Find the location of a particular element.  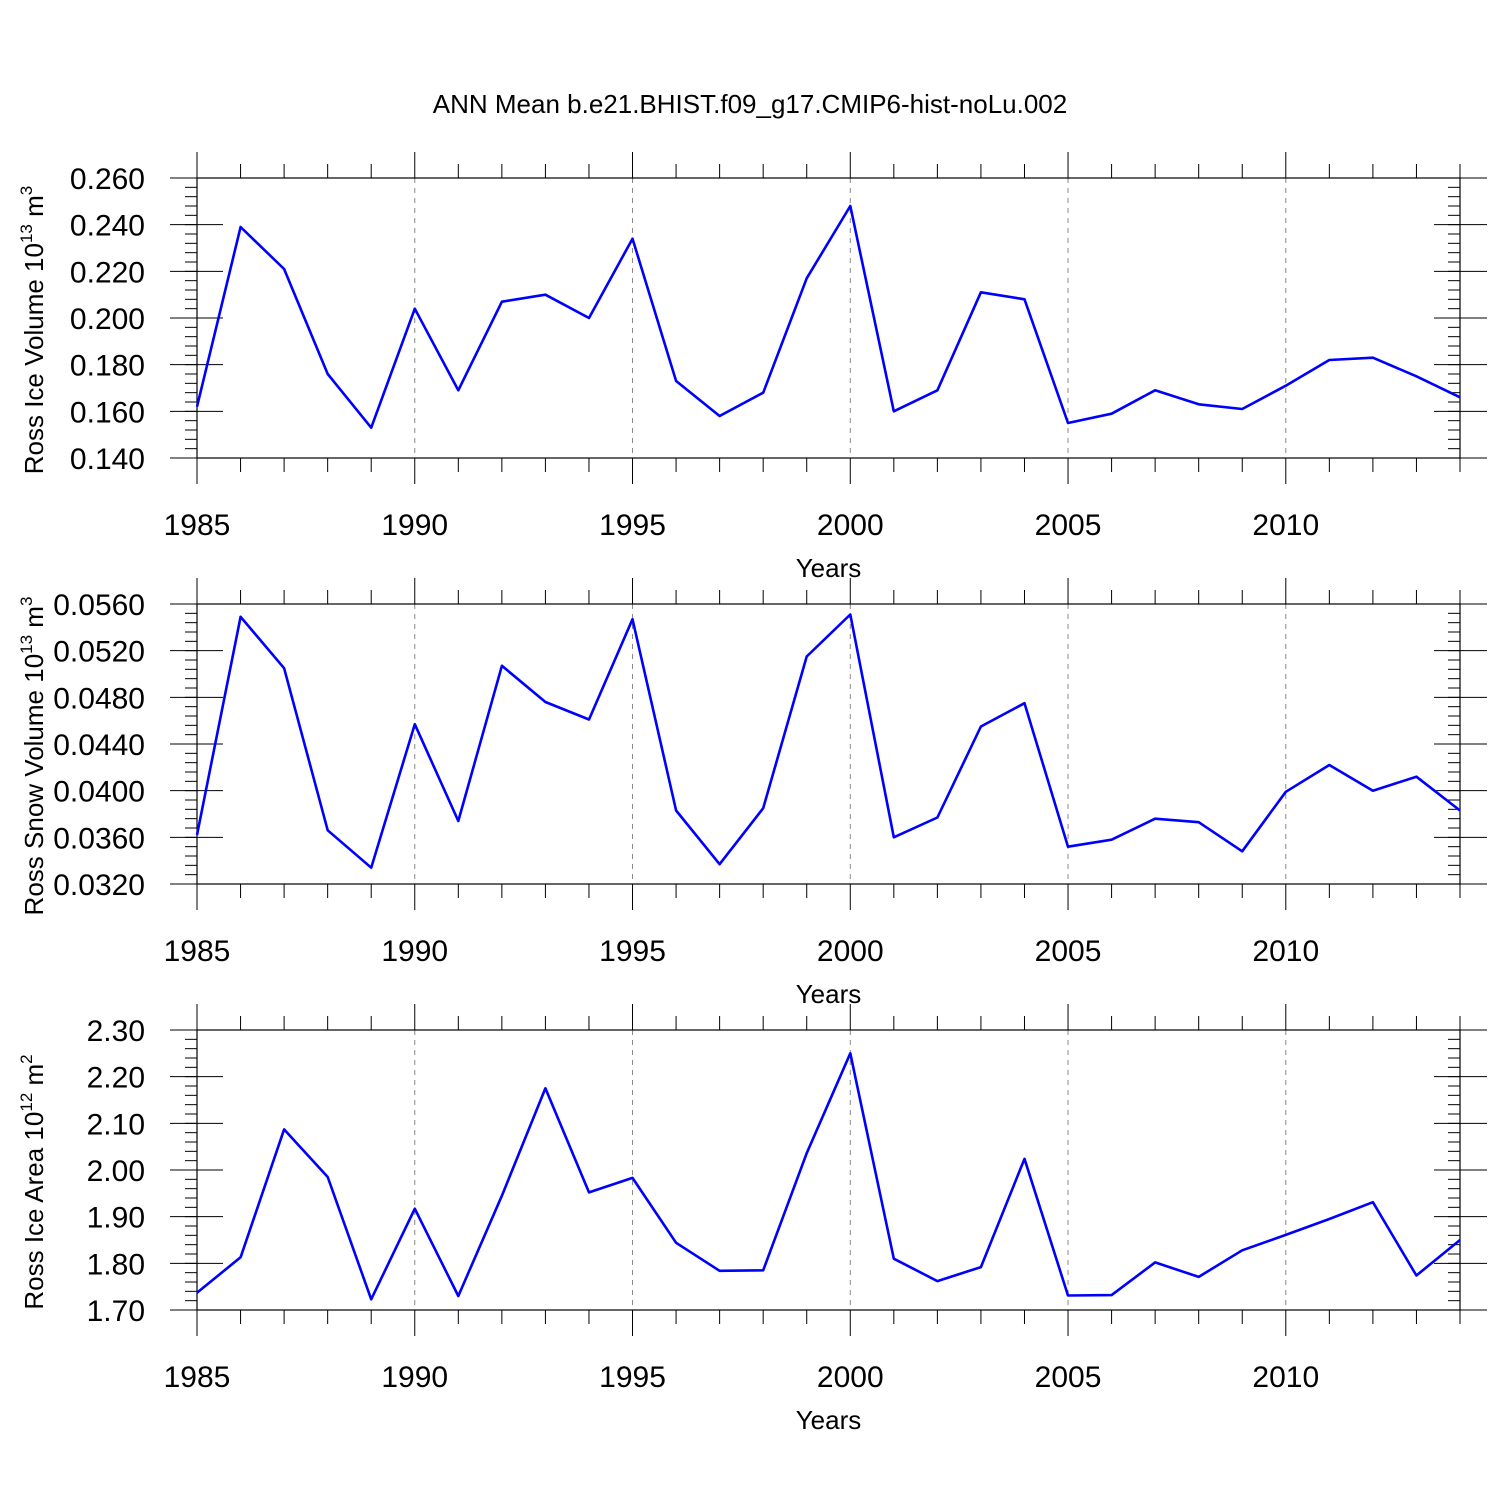

y-tick-label: 0.260 is located at coordinates (107, 179).